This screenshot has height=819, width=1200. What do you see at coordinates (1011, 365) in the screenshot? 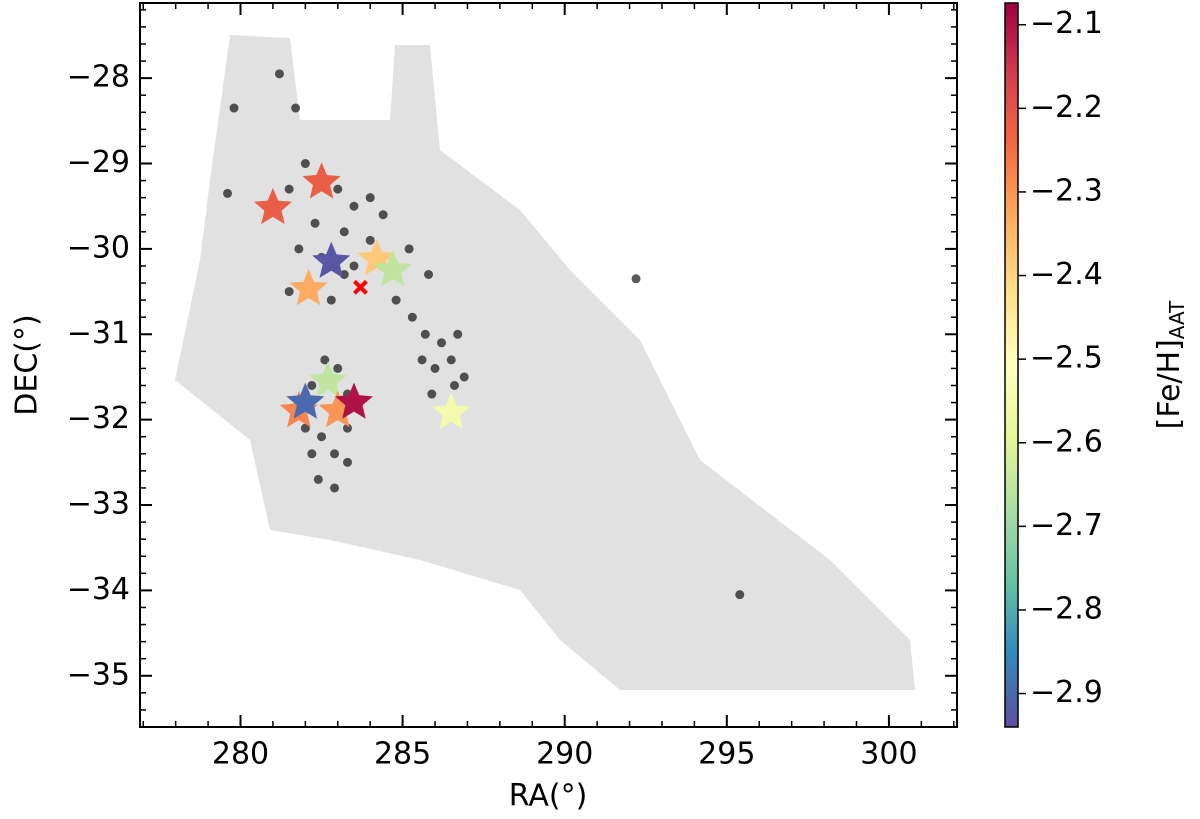
I see `colorbar` at bounding box center [1011, 365].